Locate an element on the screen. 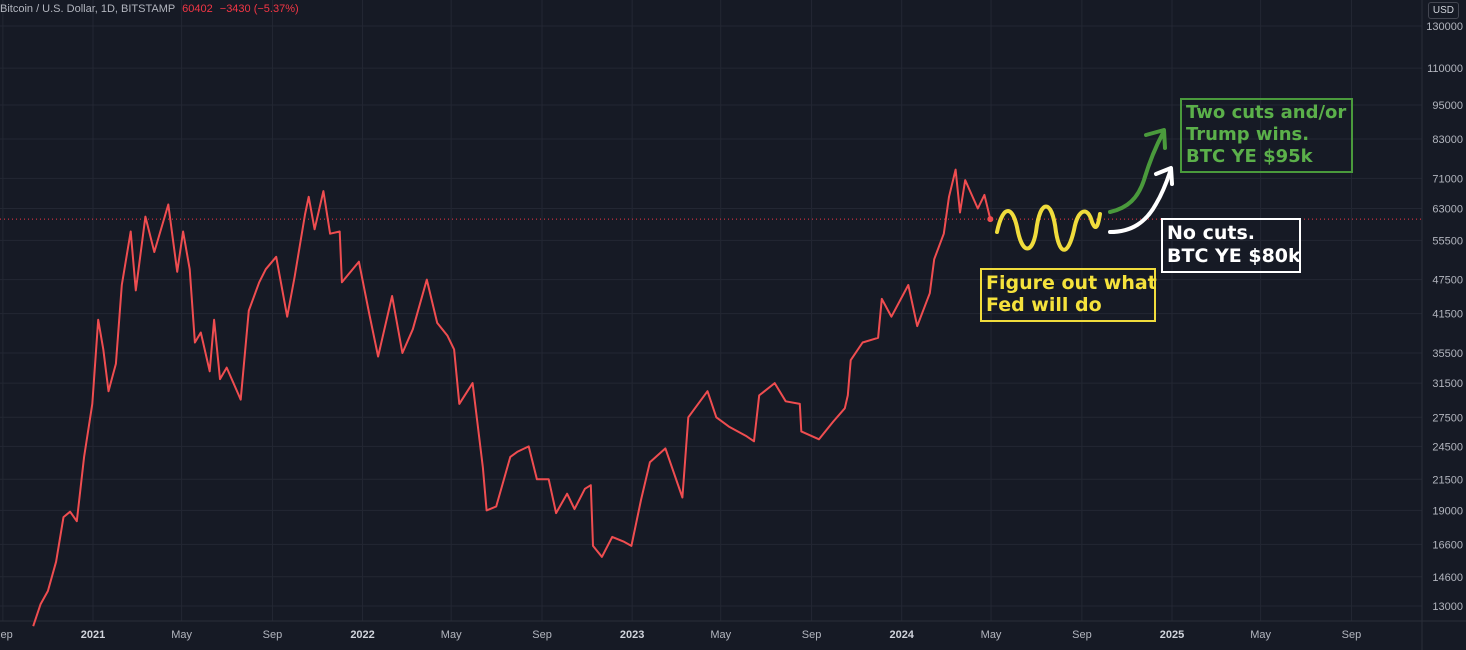  x-tick-label: 2025 is located at coordinates (1172, 635).